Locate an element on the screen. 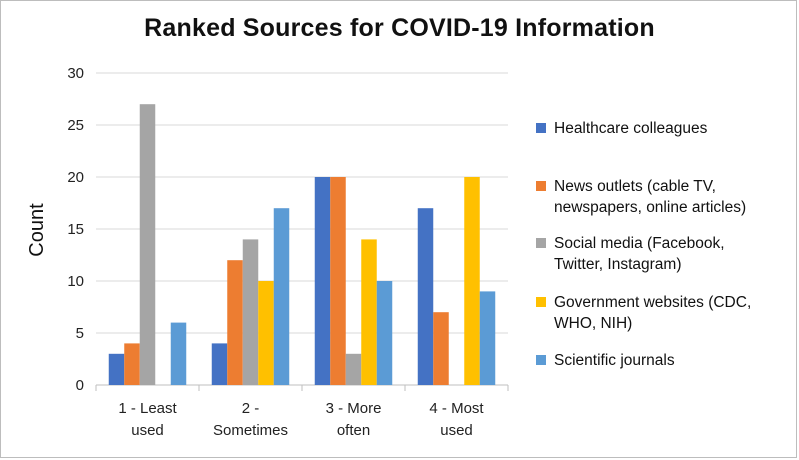  legend-label: Scientific journals is located at coordinates (614, 360).